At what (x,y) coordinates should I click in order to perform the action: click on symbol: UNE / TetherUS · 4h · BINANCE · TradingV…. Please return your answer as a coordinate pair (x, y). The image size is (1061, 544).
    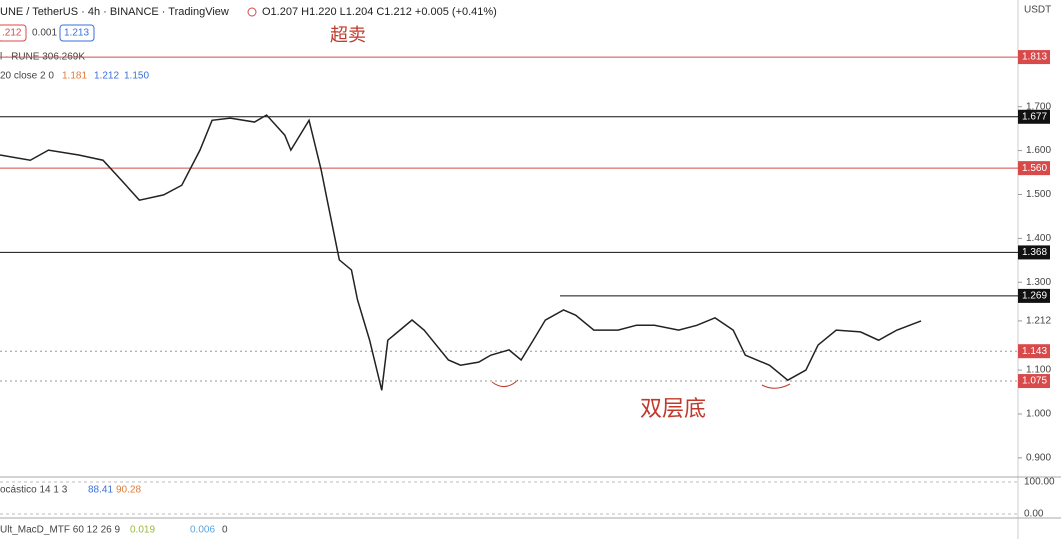
    Looking at the image, I should click on (114, 12).